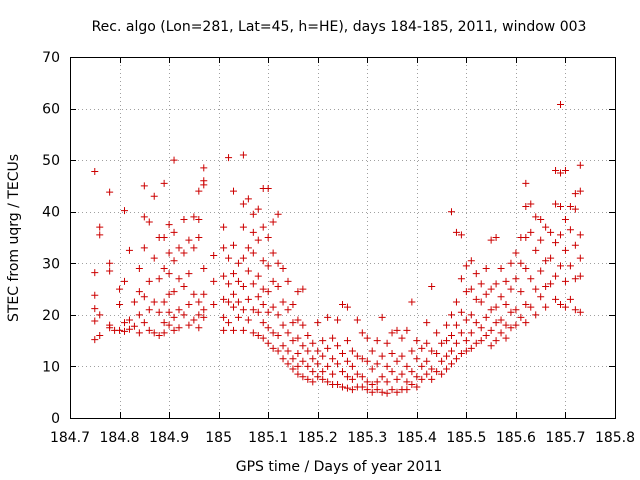 The height and width of the screenshot is (480, 640). What do you see at coordinates (339, 467) in the screenshot?
I see `x-axis-label: GPS time / Days of year 2011` at bounding box center [339, 467].